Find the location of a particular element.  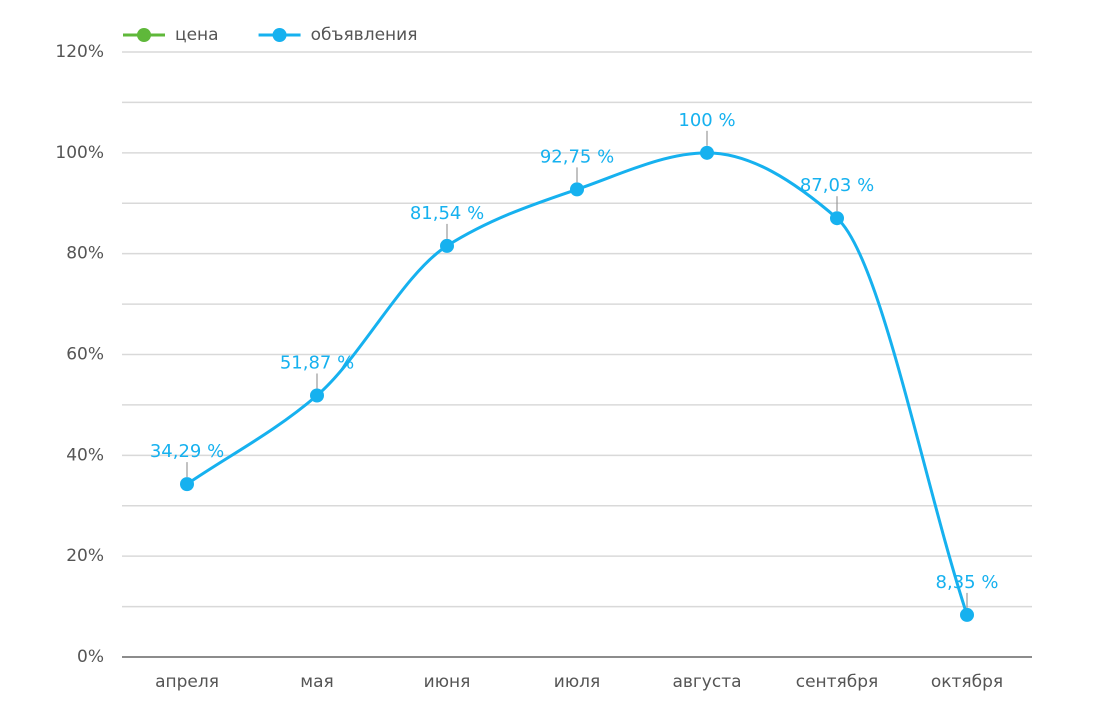

legend-label: цена is located at coordinates (197, 35).